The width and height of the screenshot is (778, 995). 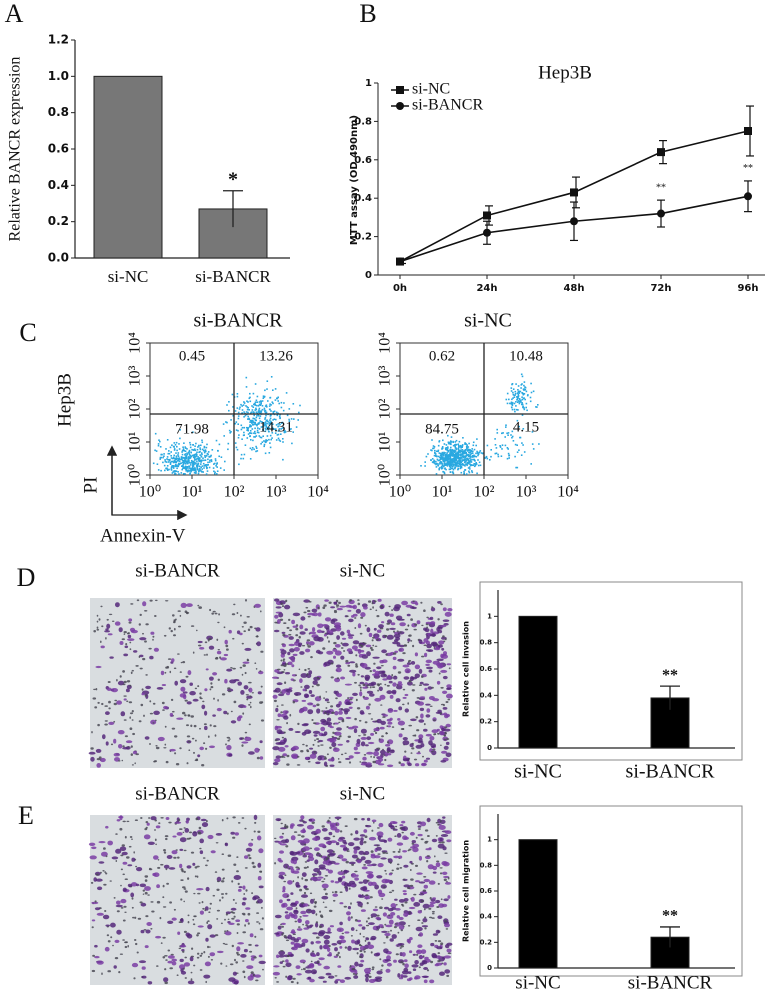 What do you see at coordinates (27, 332) in the screenshot?
I see `panel-label: C` at bounding box center [27, 332].